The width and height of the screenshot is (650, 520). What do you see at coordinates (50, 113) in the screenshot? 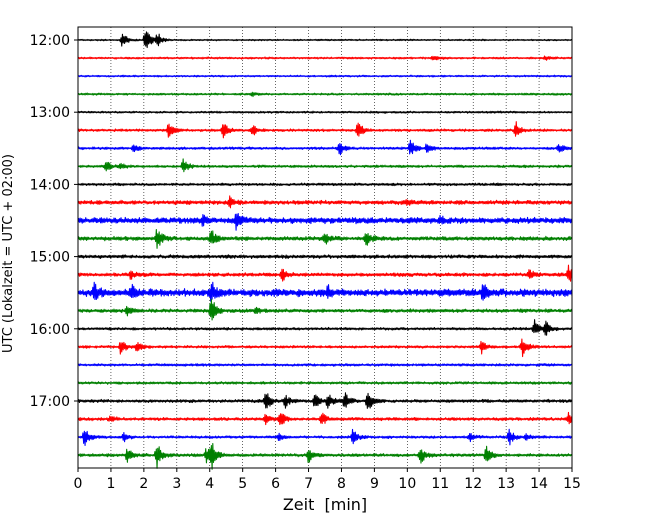
I see `y-tick-label: 13:00` at bounding box center [50, 113].